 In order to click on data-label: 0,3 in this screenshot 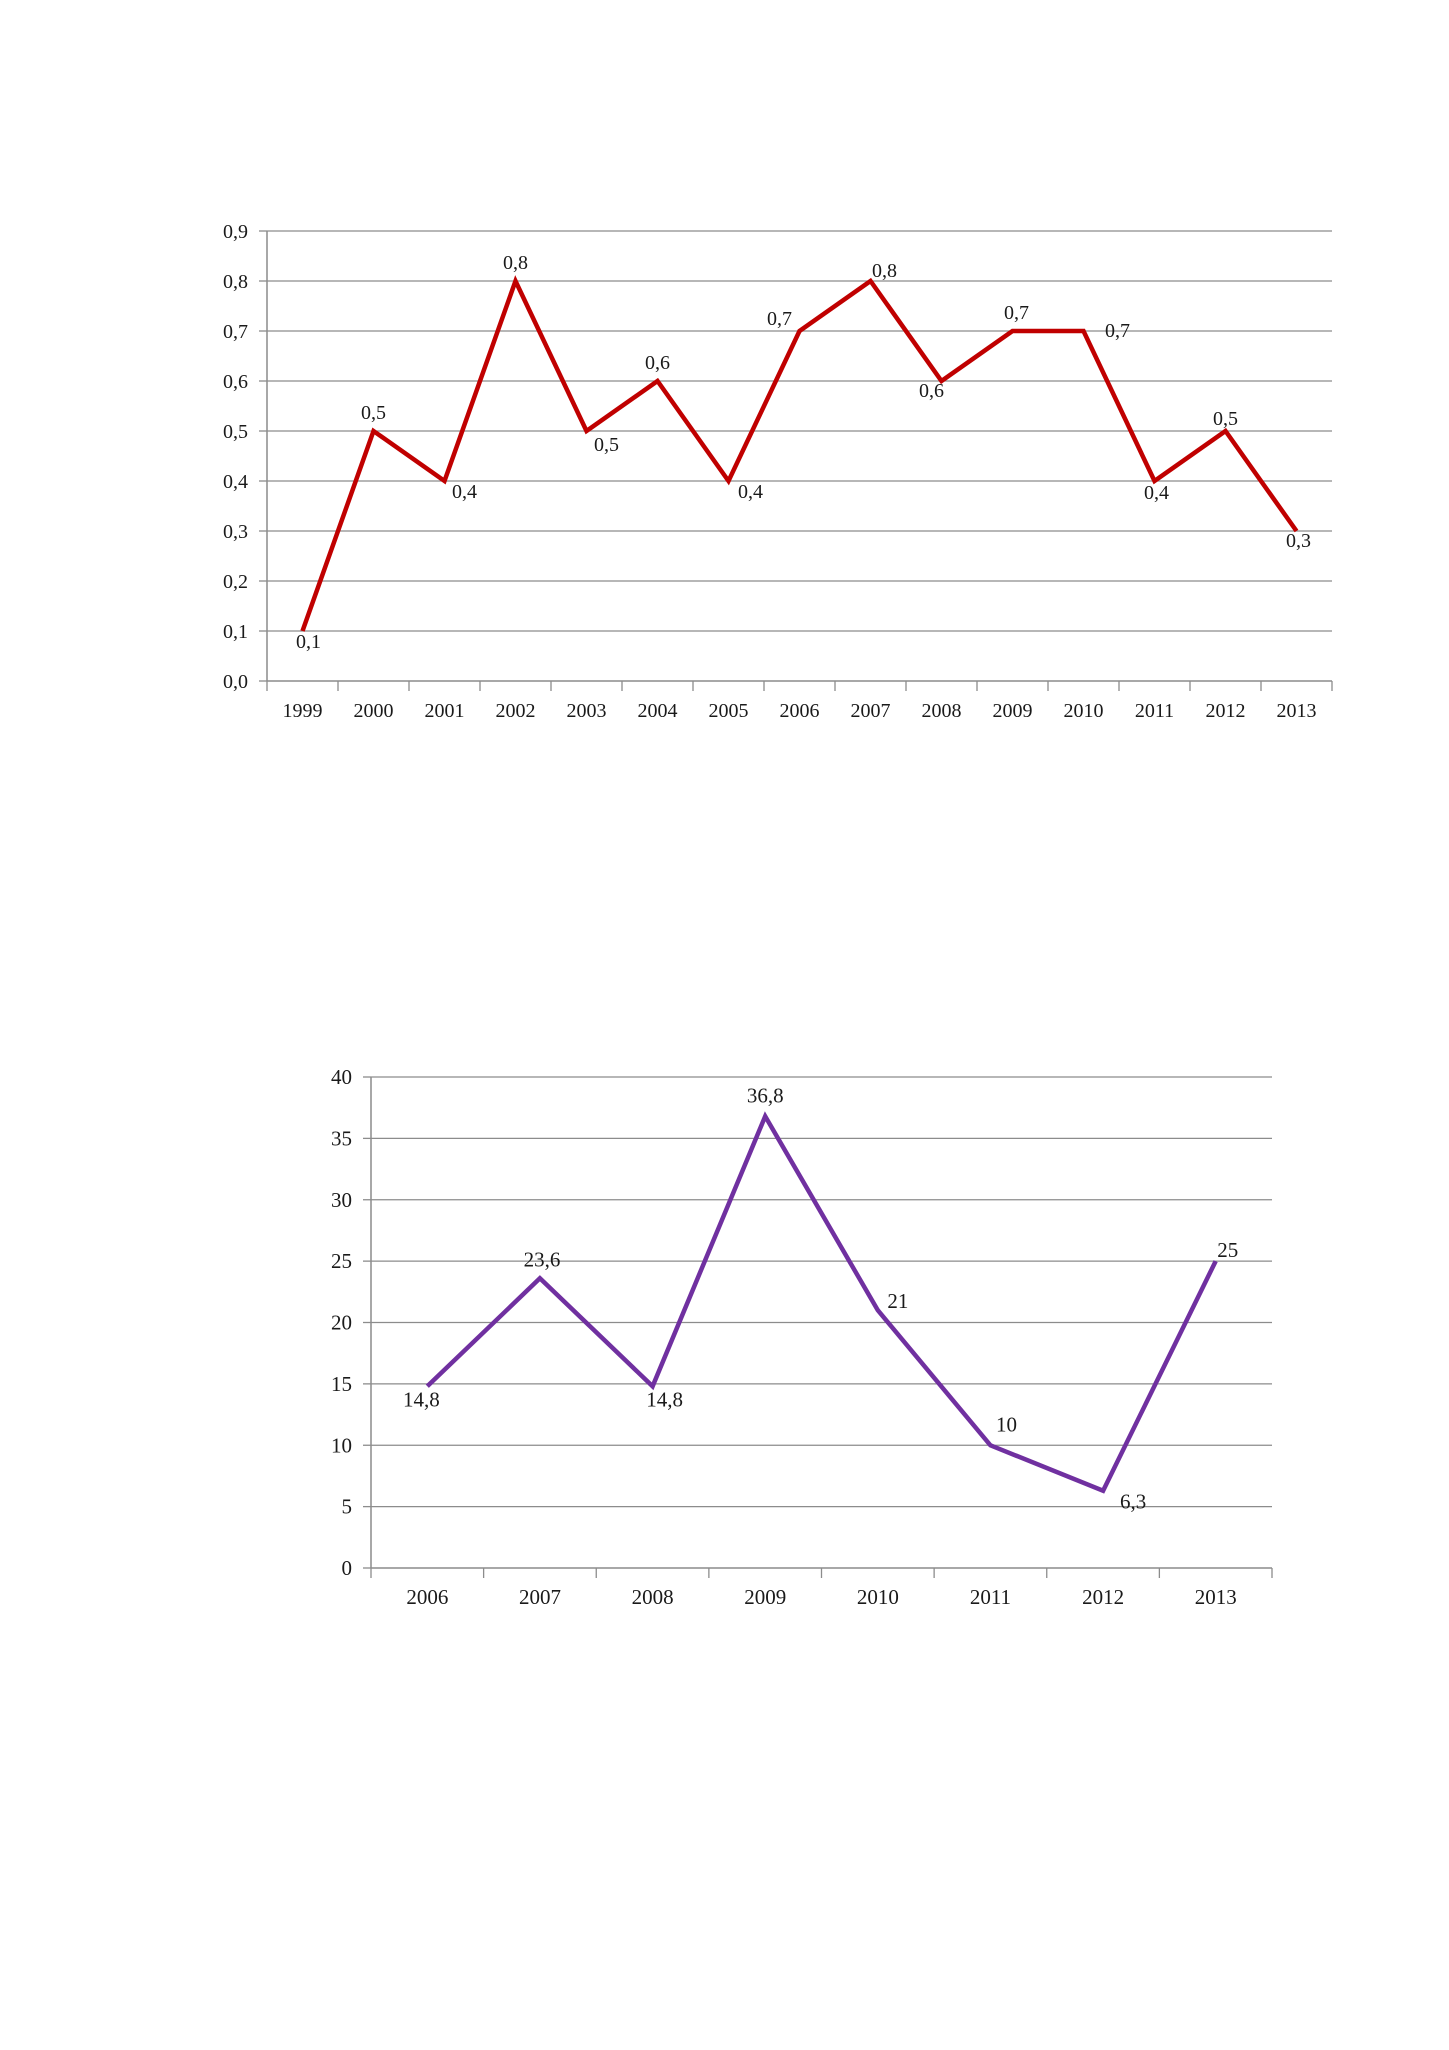, I will do `click(1298, 541)`.